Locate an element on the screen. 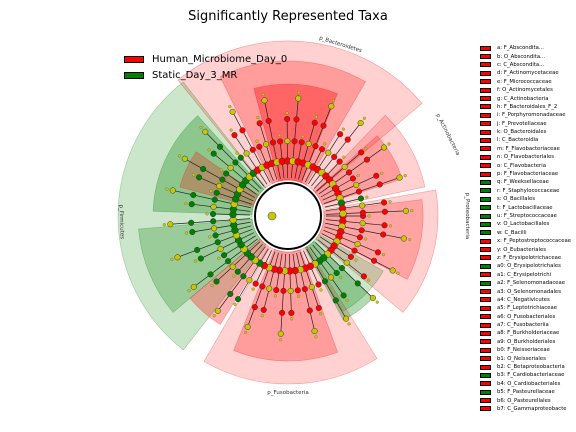 This screenshot has height=432, width=576. key-label: s: O_Bacillales is located at coordinates (516, 199).